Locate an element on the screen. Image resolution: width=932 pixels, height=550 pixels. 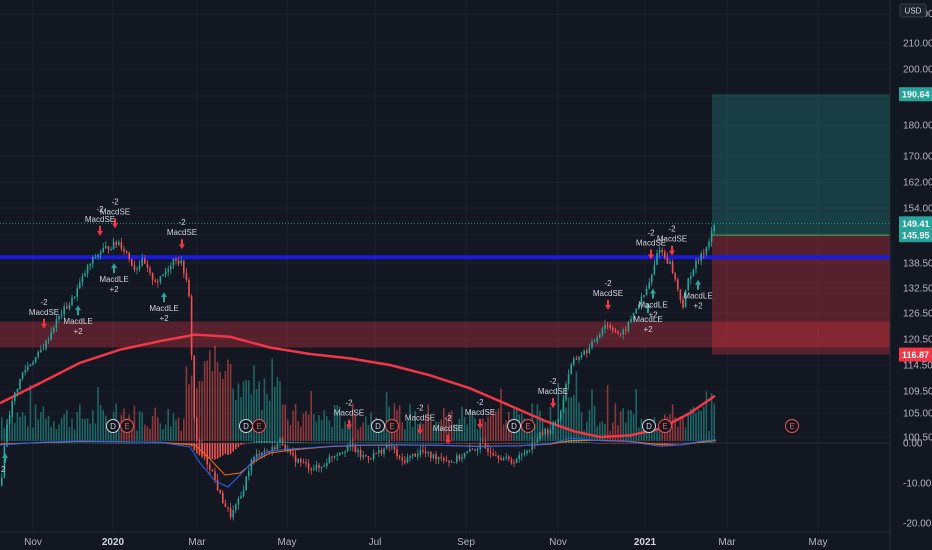
signal-label: MacdSE is located at coordinates (100, 219).